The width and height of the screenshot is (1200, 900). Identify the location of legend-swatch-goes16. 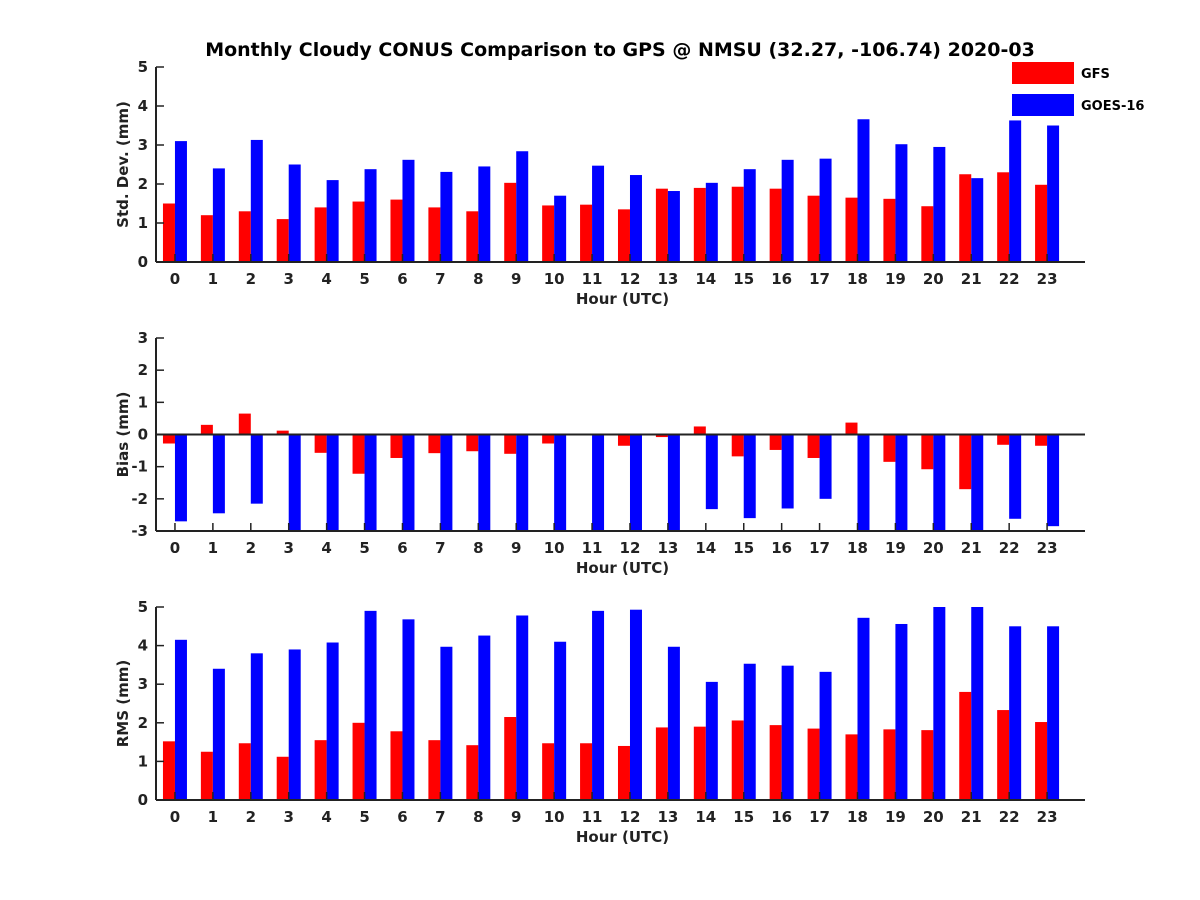
(1043, 105).